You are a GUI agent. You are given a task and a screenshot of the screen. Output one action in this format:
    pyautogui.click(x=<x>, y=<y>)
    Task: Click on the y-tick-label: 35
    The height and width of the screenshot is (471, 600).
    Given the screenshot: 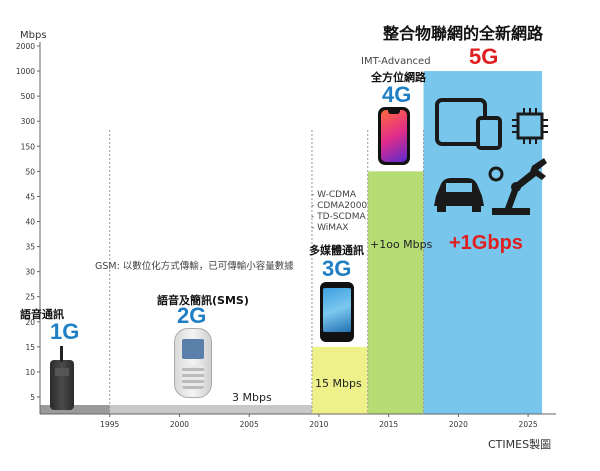 What is the action you would take?
    pyautogui.click(x=30, y=247)
    